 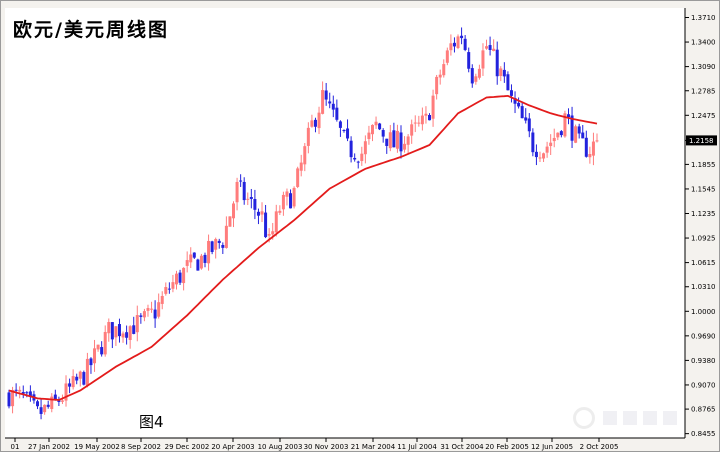 I want to click on y-tick-label: 1.1235, so click(x=703, y=214).